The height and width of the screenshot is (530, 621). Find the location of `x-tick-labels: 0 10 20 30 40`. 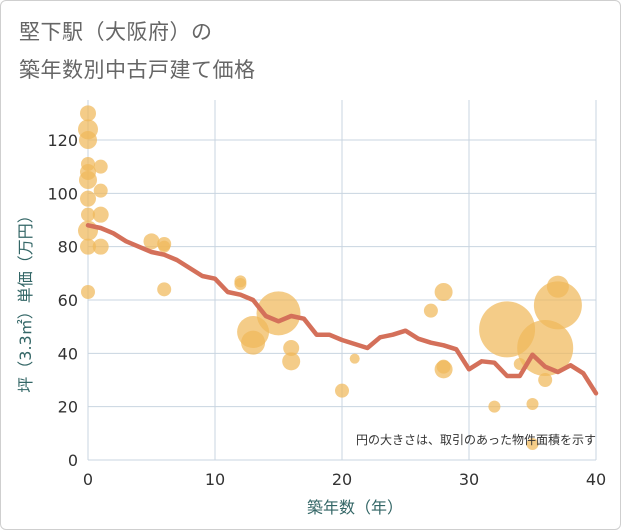

x-tick-labels: 0 10 20 30 40 is located at coordinates (344, 479).